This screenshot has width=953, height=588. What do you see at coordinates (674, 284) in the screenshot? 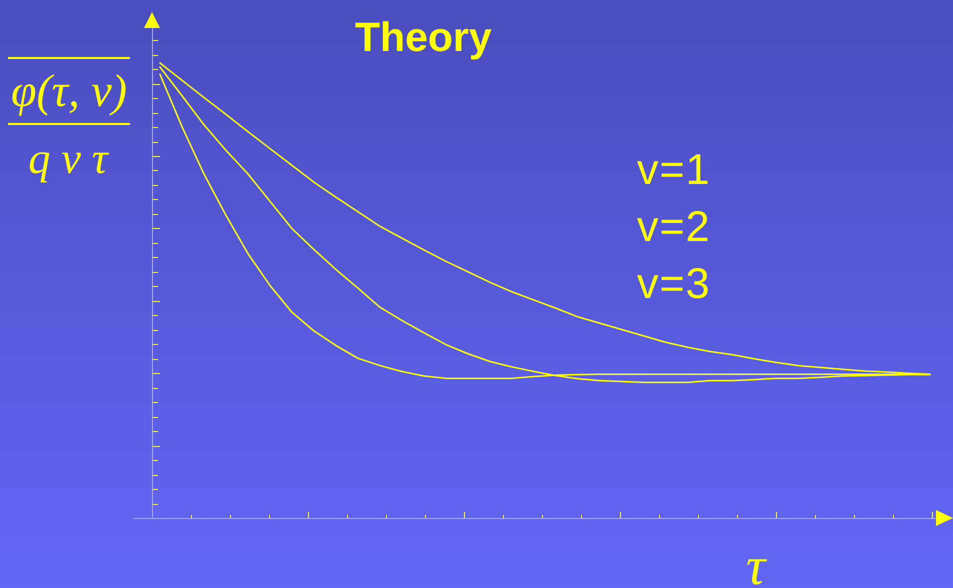
I see `annotation: v=3` at bounding box center [674, 284].